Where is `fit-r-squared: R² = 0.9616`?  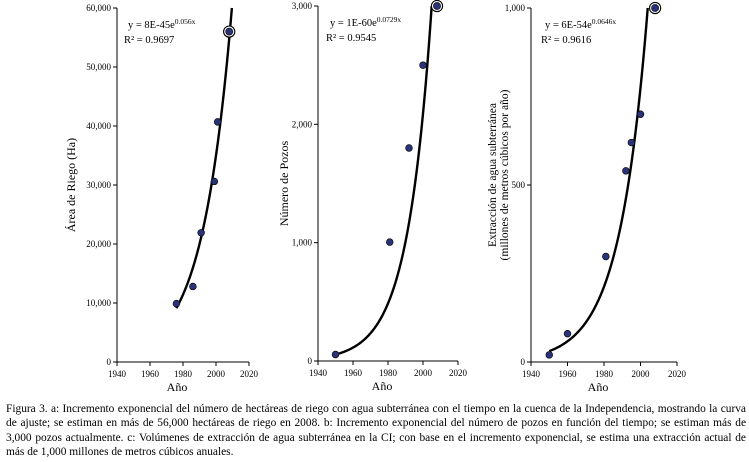
fit-r-squared: R² = 0.9616 is located at coordinates (566, 40).